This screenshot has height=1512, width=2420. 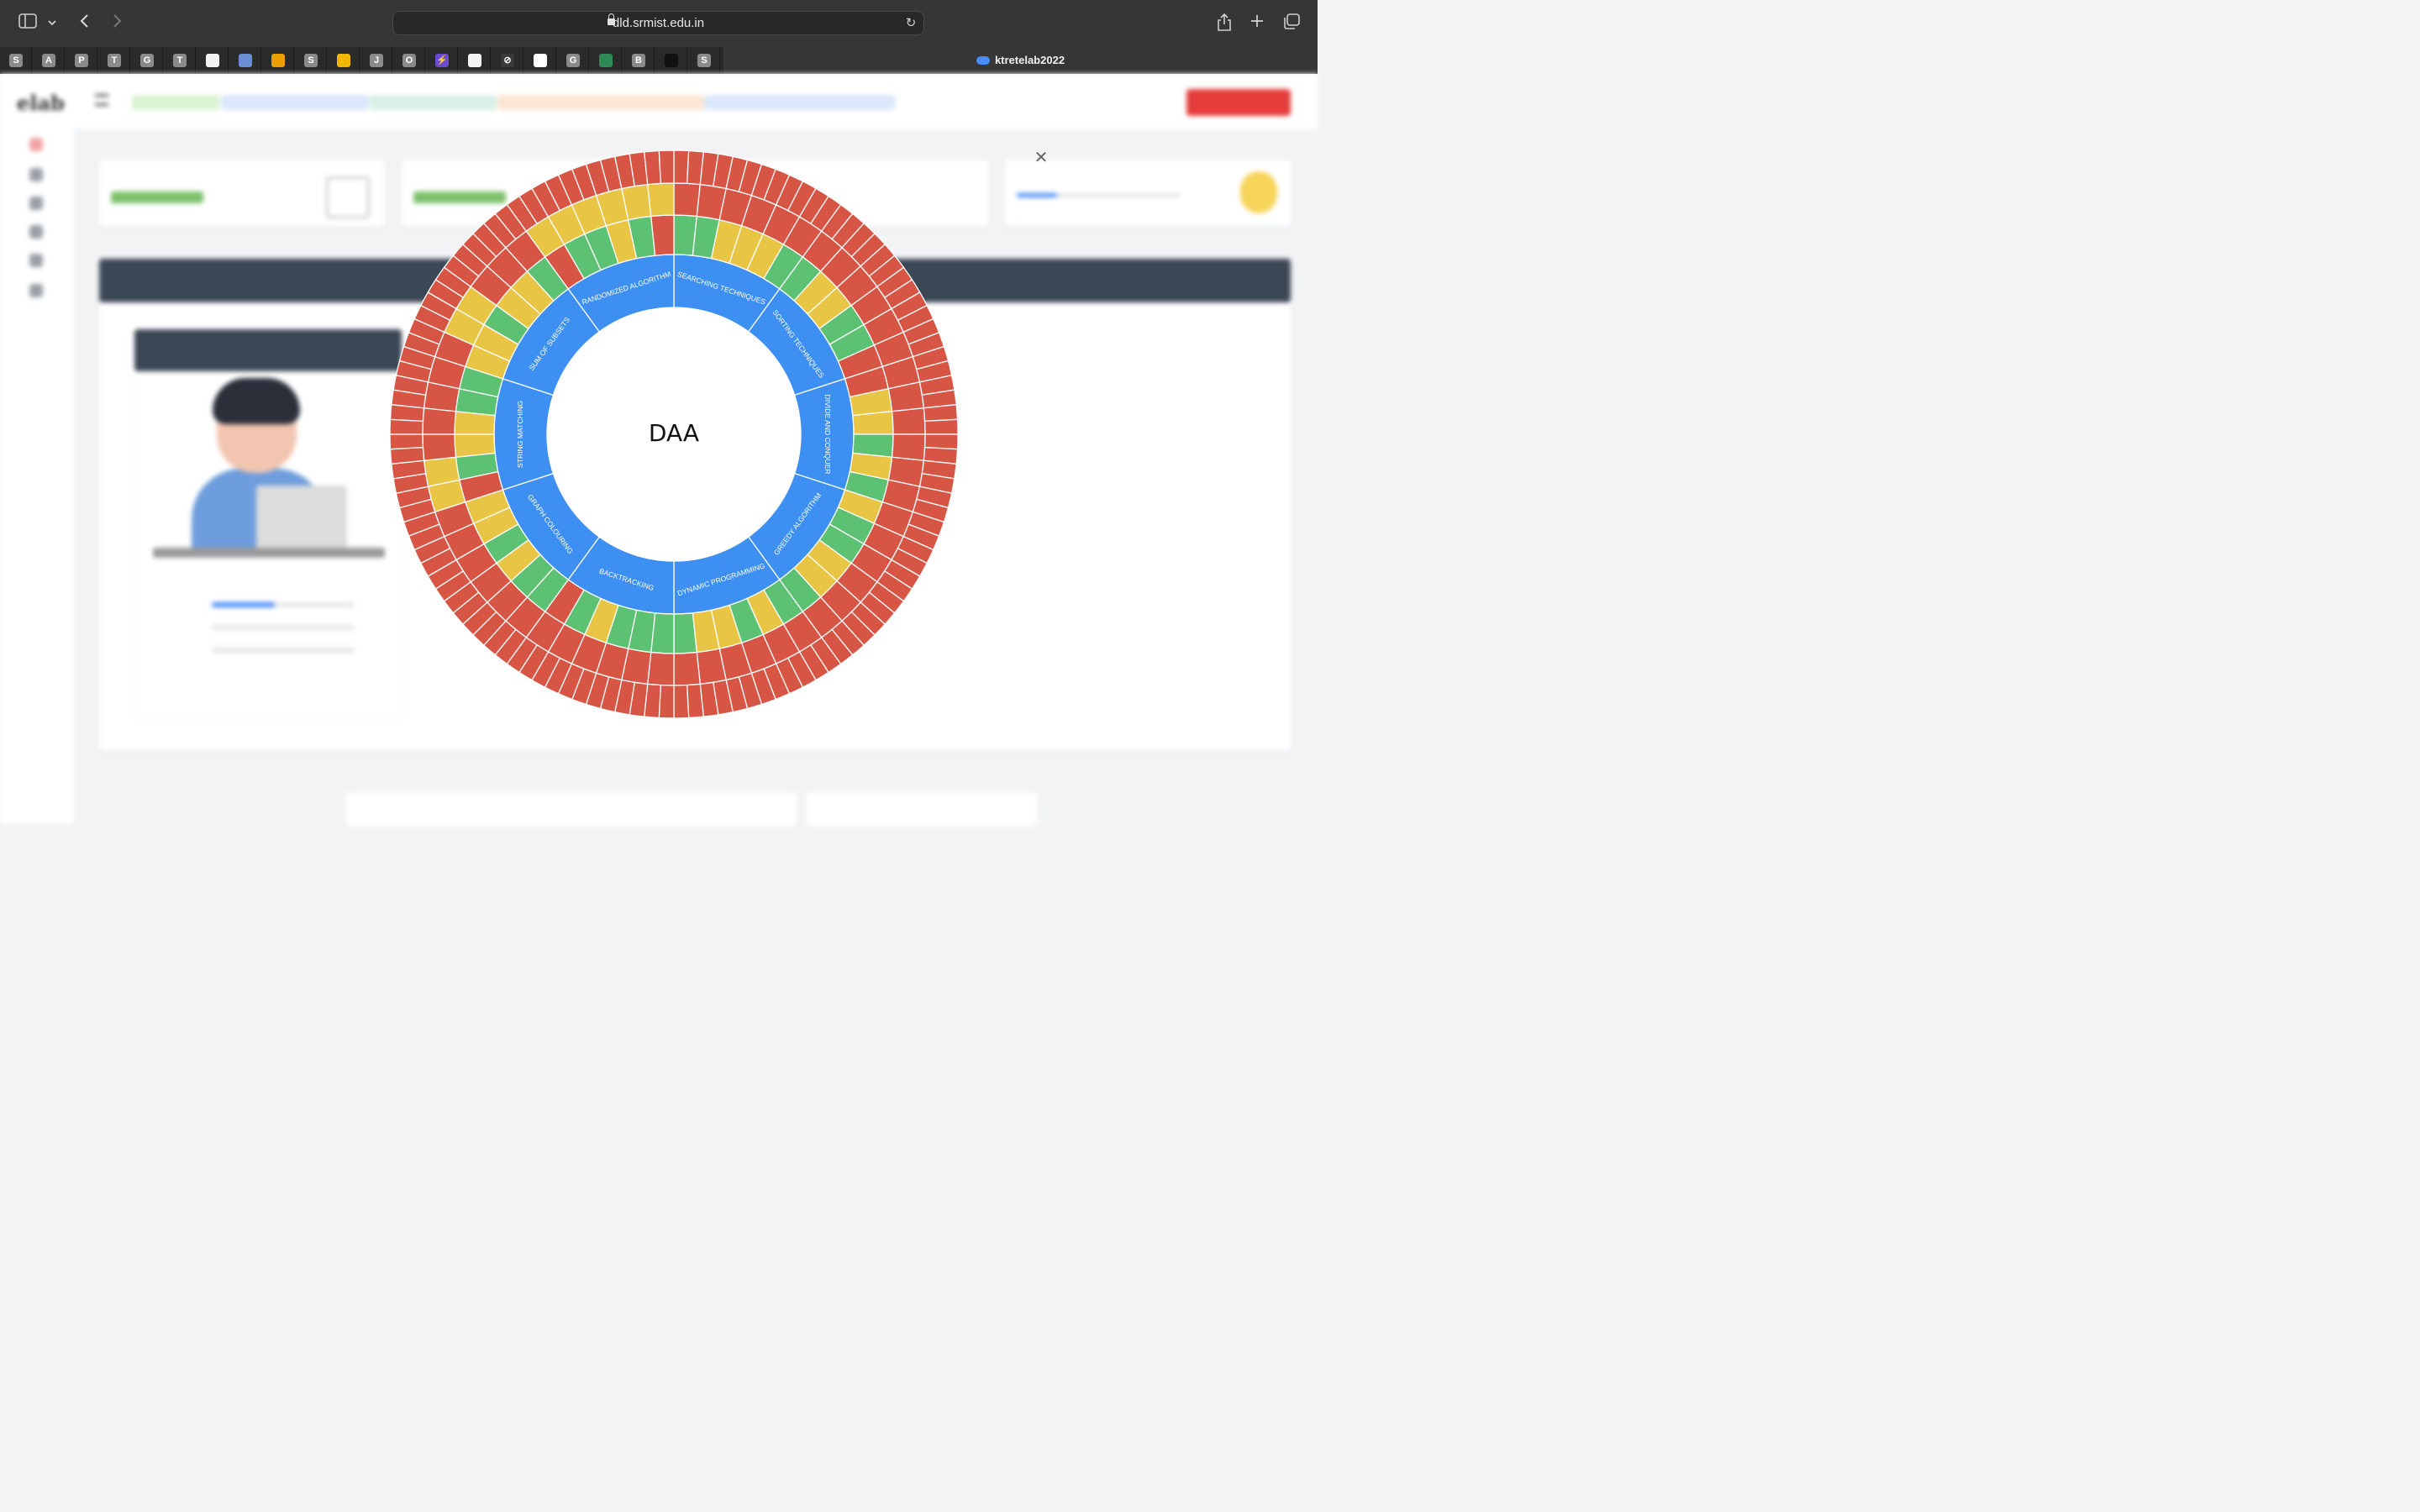 I want to click on forward-arrow-icon, so click(x=117, y=23).